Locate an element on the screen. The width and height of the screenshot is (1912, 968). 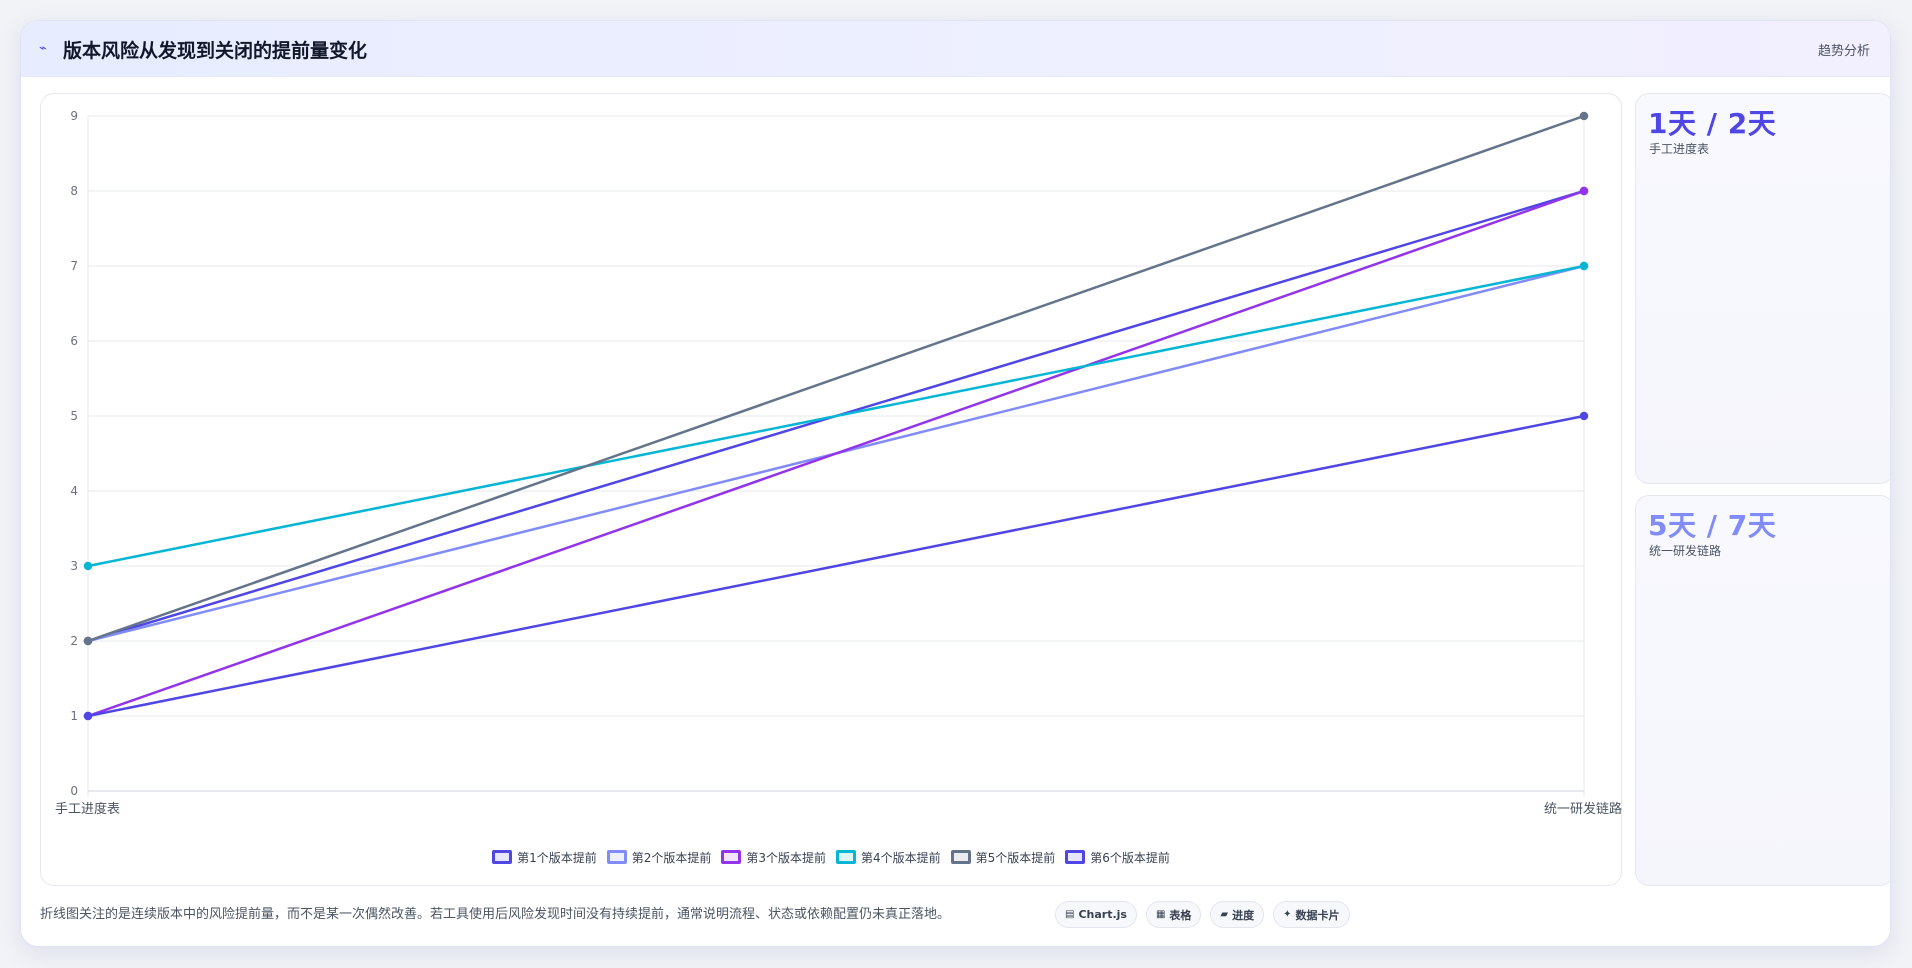
chip-label: 表格 is located at coordinates (1180, 915).